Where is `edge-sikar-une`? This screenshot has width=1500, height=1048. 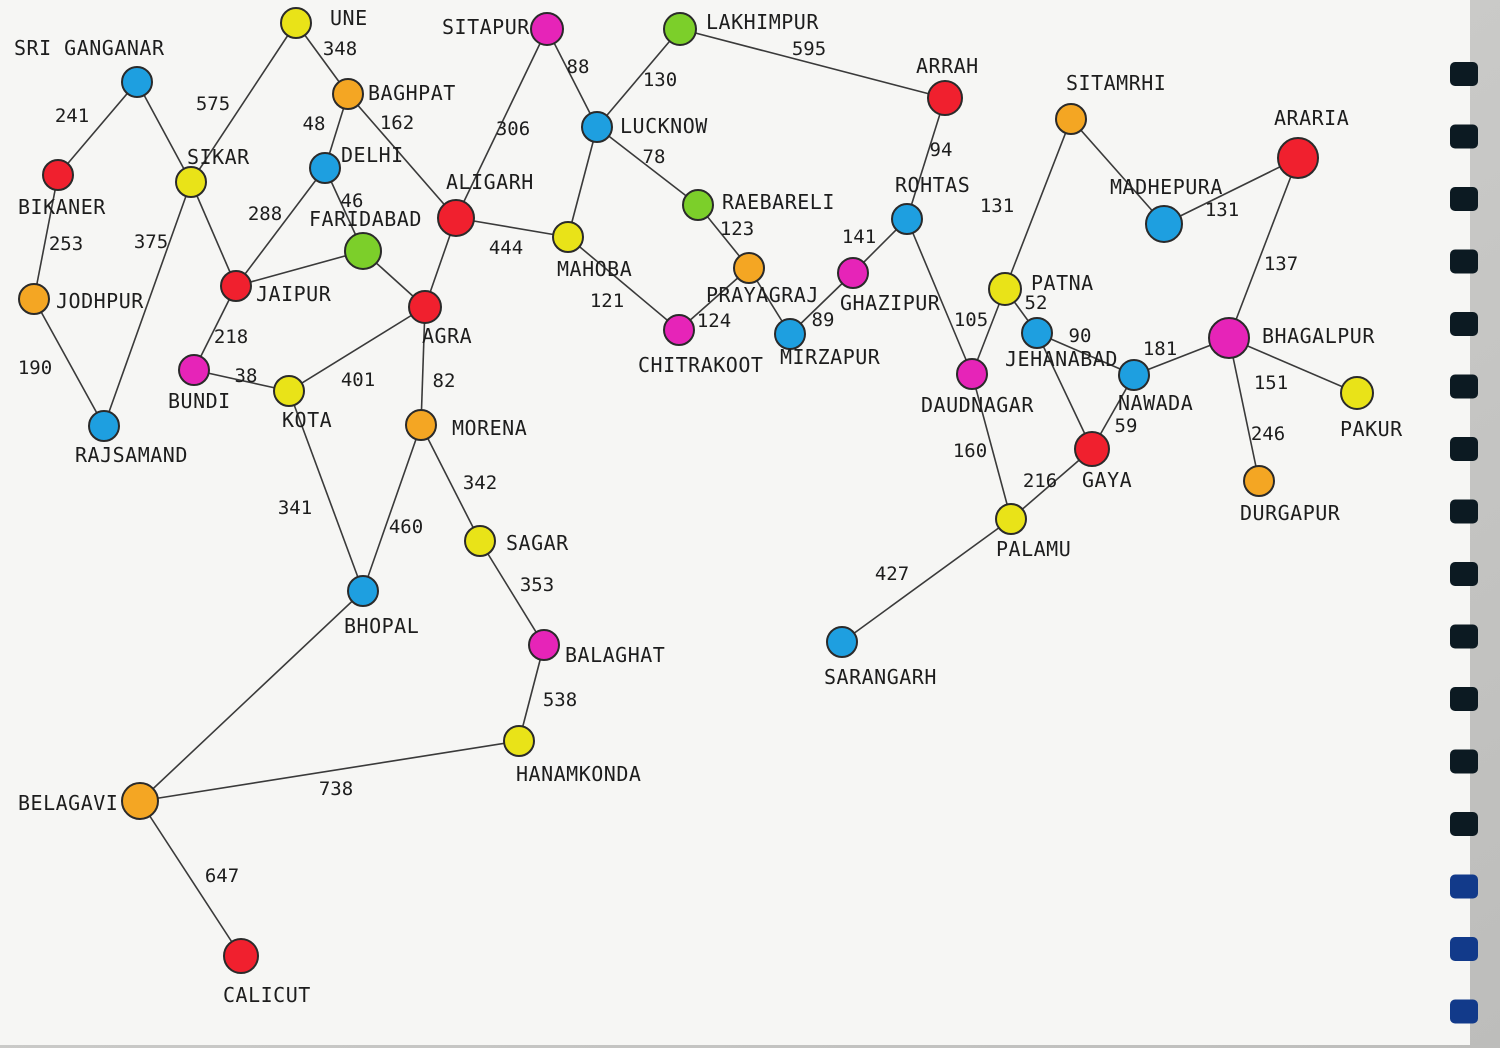
edge-sikar-une is located at coordinates (243, 102).